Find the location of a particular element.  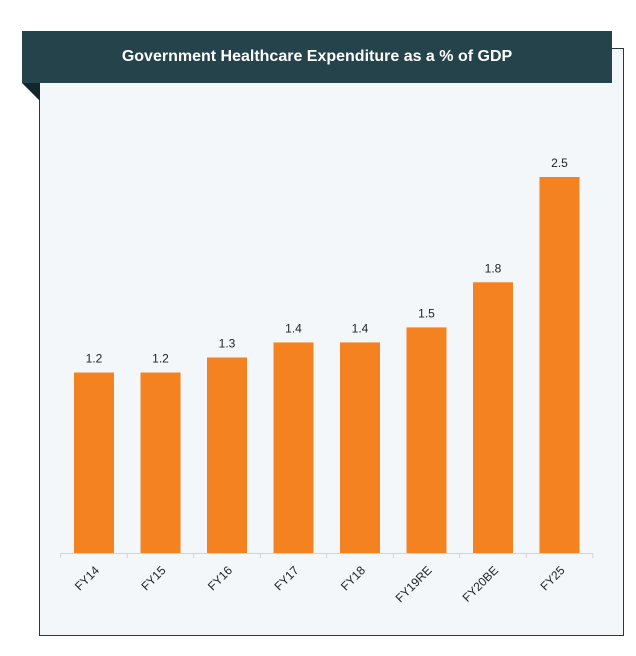

x-ticks is located at coordinates (327, 555).